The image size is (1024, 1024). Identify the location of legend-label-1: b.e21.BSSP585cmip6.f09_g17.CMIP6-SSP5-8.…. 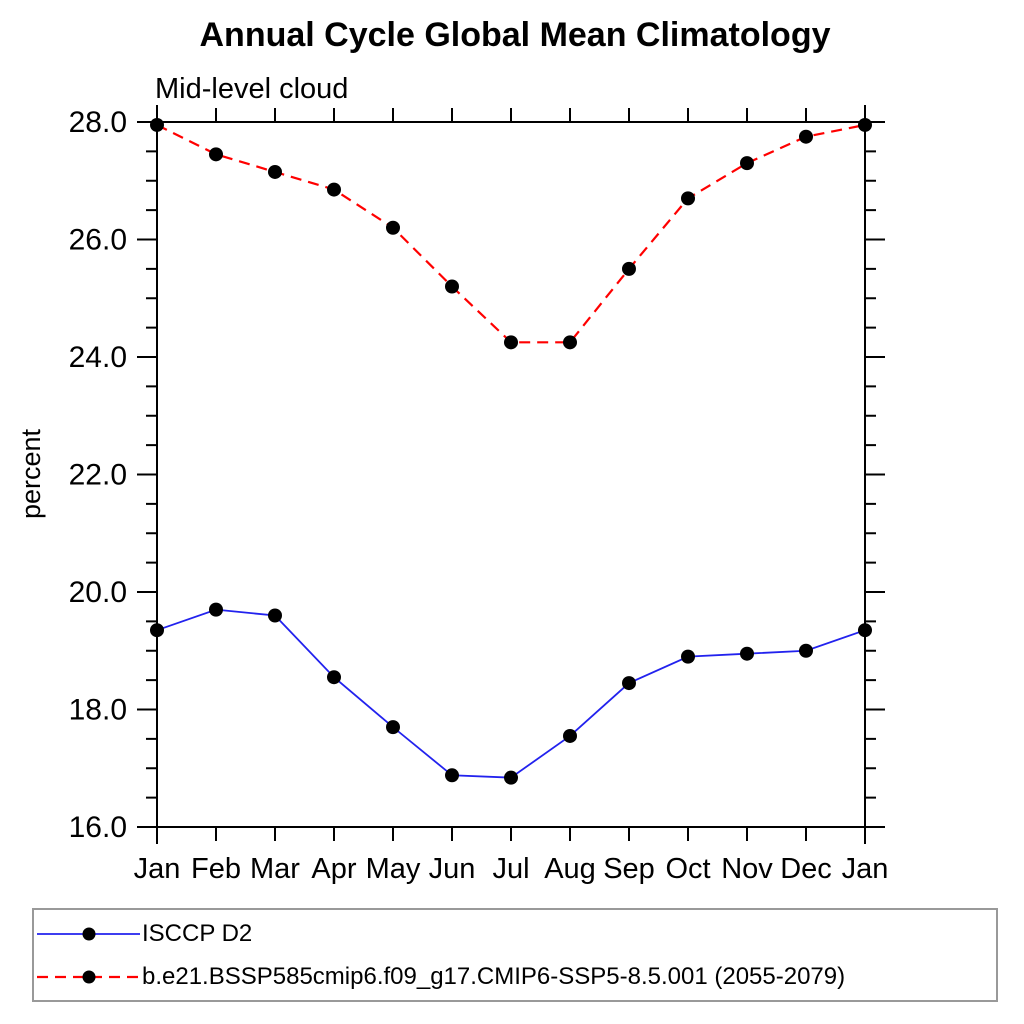
(494, 976).